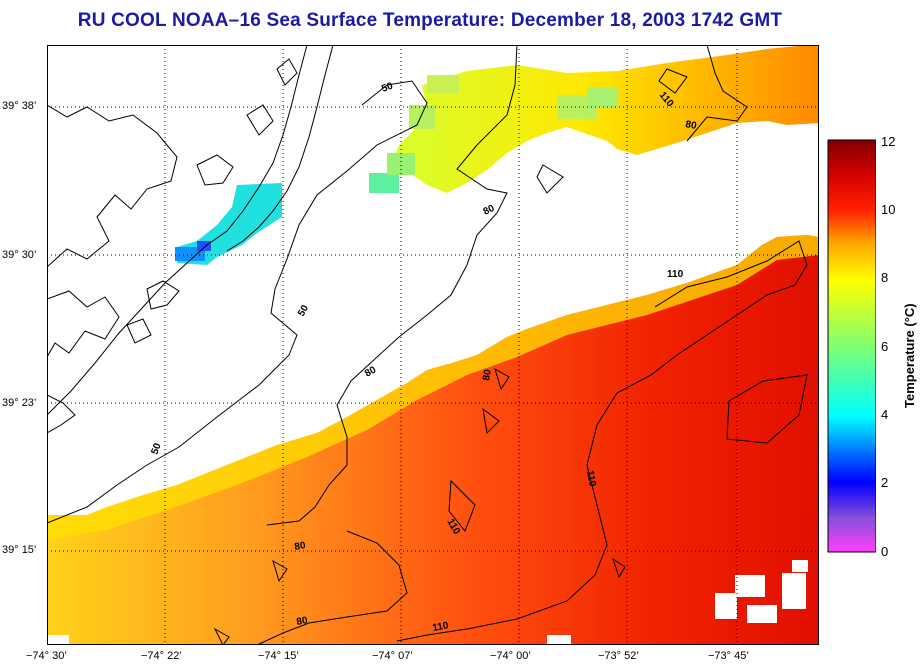 This screenshot has width=920, height=664. What do you see at coordinates (594, 119) in the screenshot?
I see `sst-north-region` at bounding box center [594, 119].